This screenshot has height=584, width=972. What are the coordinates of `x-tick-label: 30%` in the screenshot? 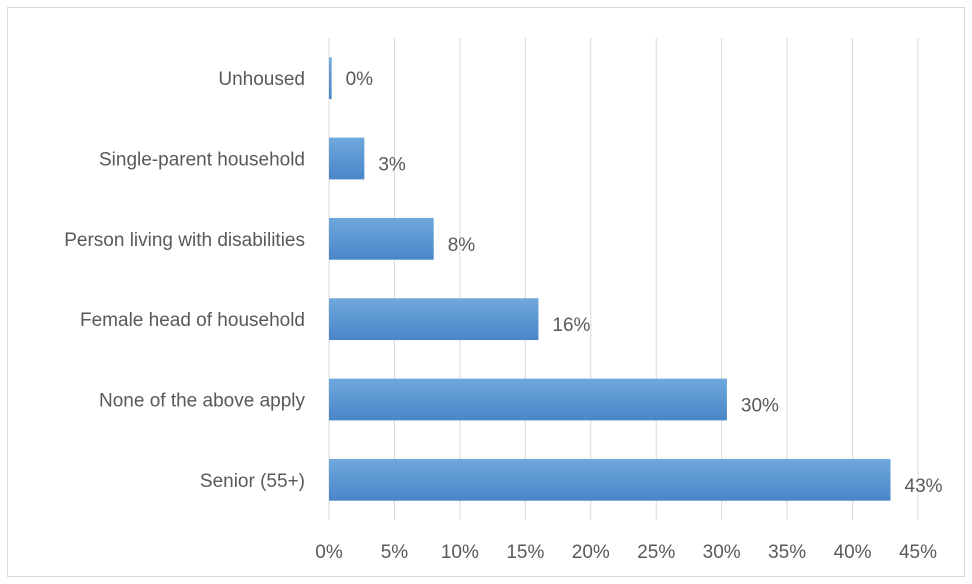 It's located at (722, 552).